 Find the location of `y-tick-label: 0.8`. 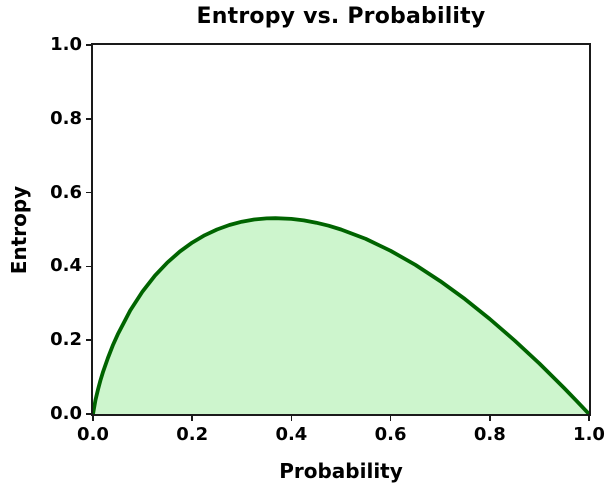

y-tick-label: 0.8 is located at coordinates (66, 118).